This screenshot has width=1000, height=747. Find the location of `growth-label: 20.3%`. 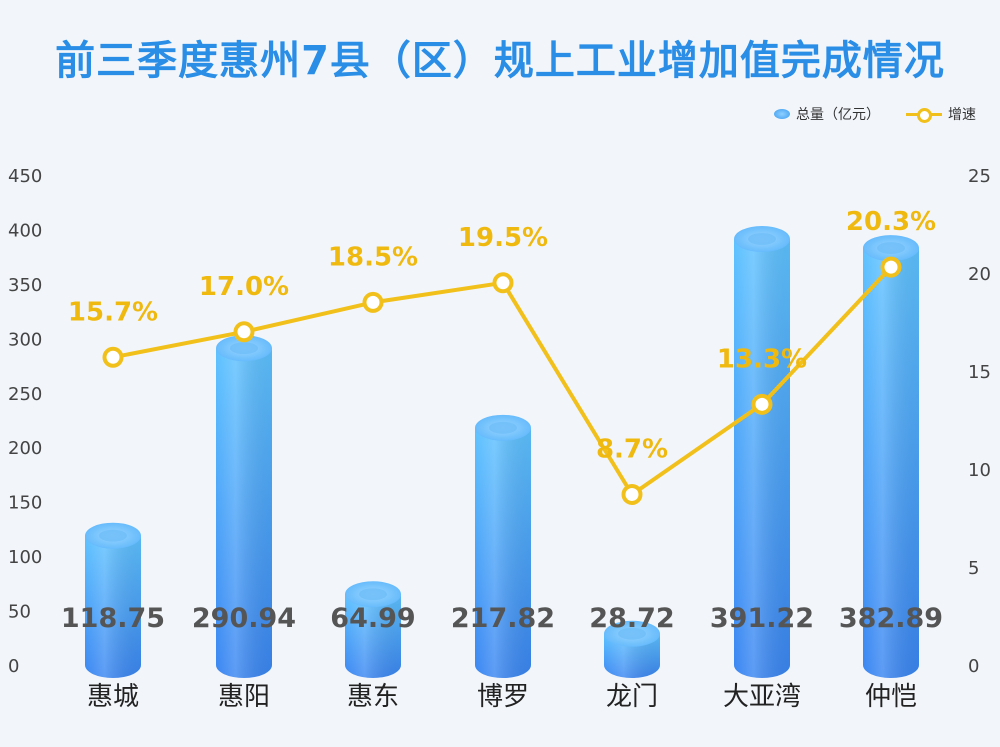

growth-label: 20.3% is located at coordinates (891, 222).